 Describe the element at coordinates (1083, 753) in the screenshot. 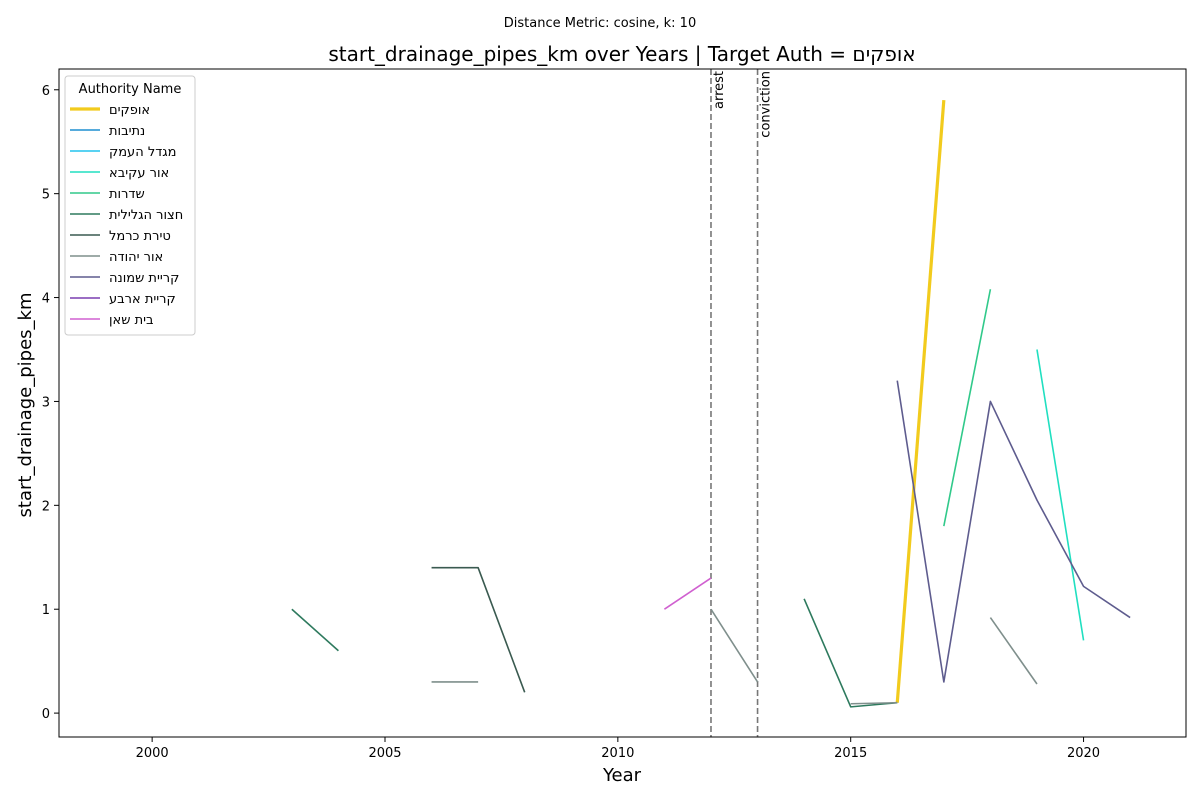

I see `x-tick-label: 2020` at that location.